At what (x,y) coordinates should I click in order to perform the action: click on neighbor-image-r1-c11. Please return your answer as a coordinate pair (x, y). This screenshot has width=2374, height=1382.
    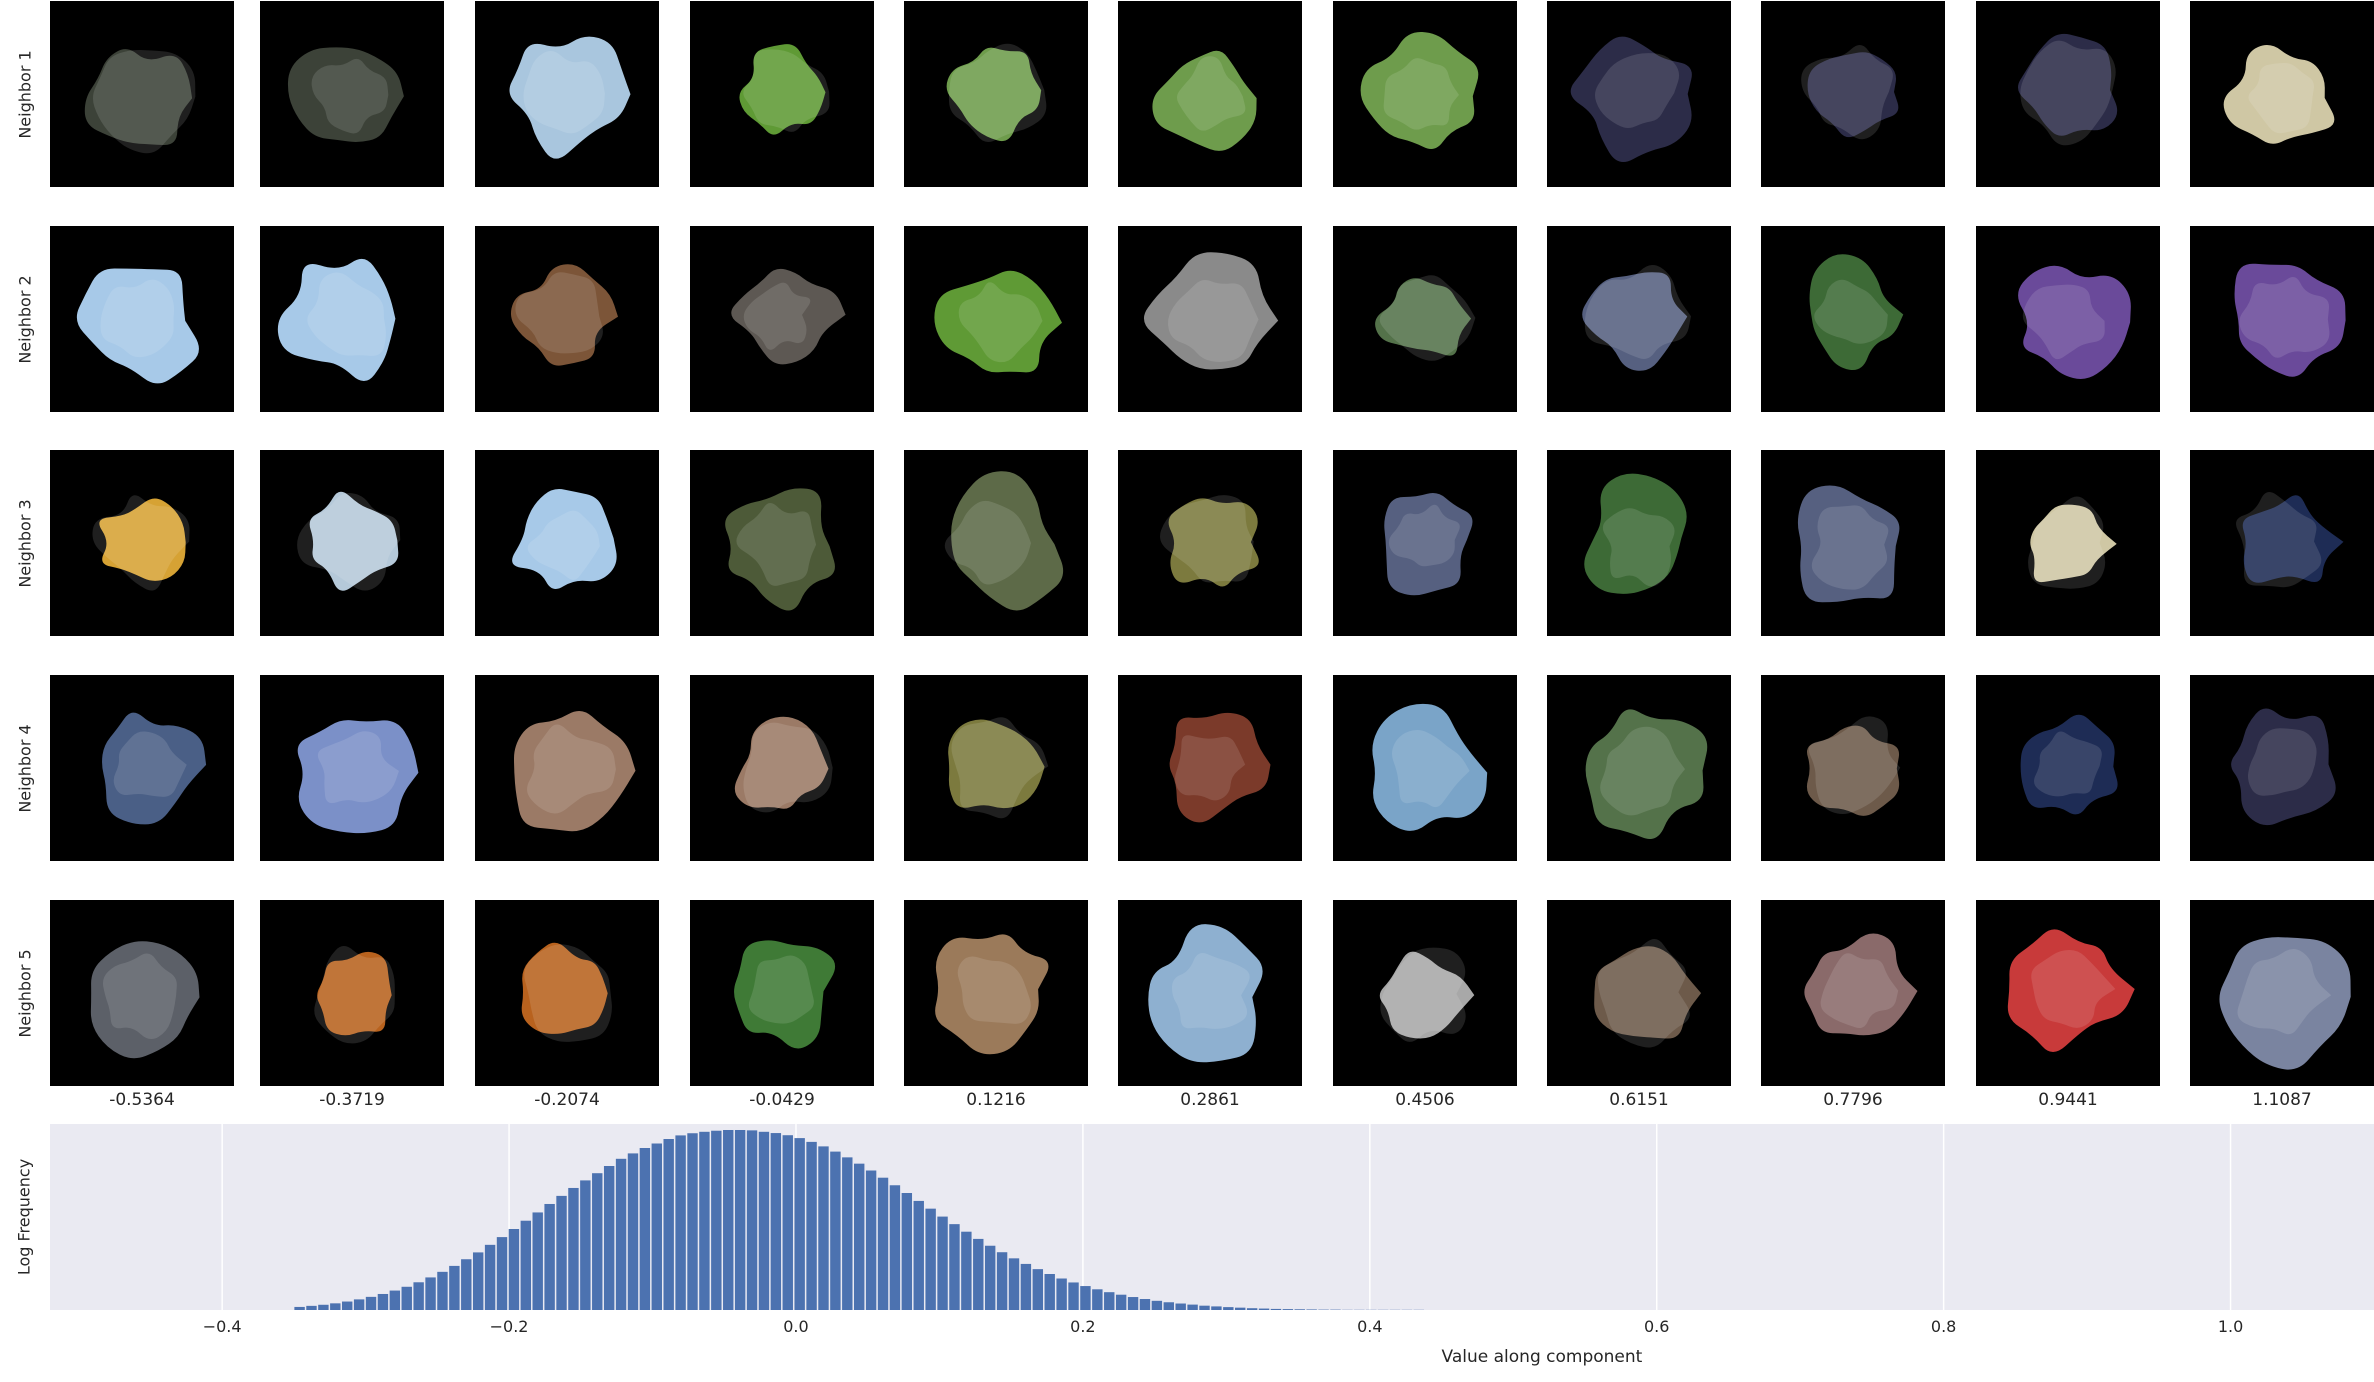
    Looking at the image, I should click on (2282, 94).